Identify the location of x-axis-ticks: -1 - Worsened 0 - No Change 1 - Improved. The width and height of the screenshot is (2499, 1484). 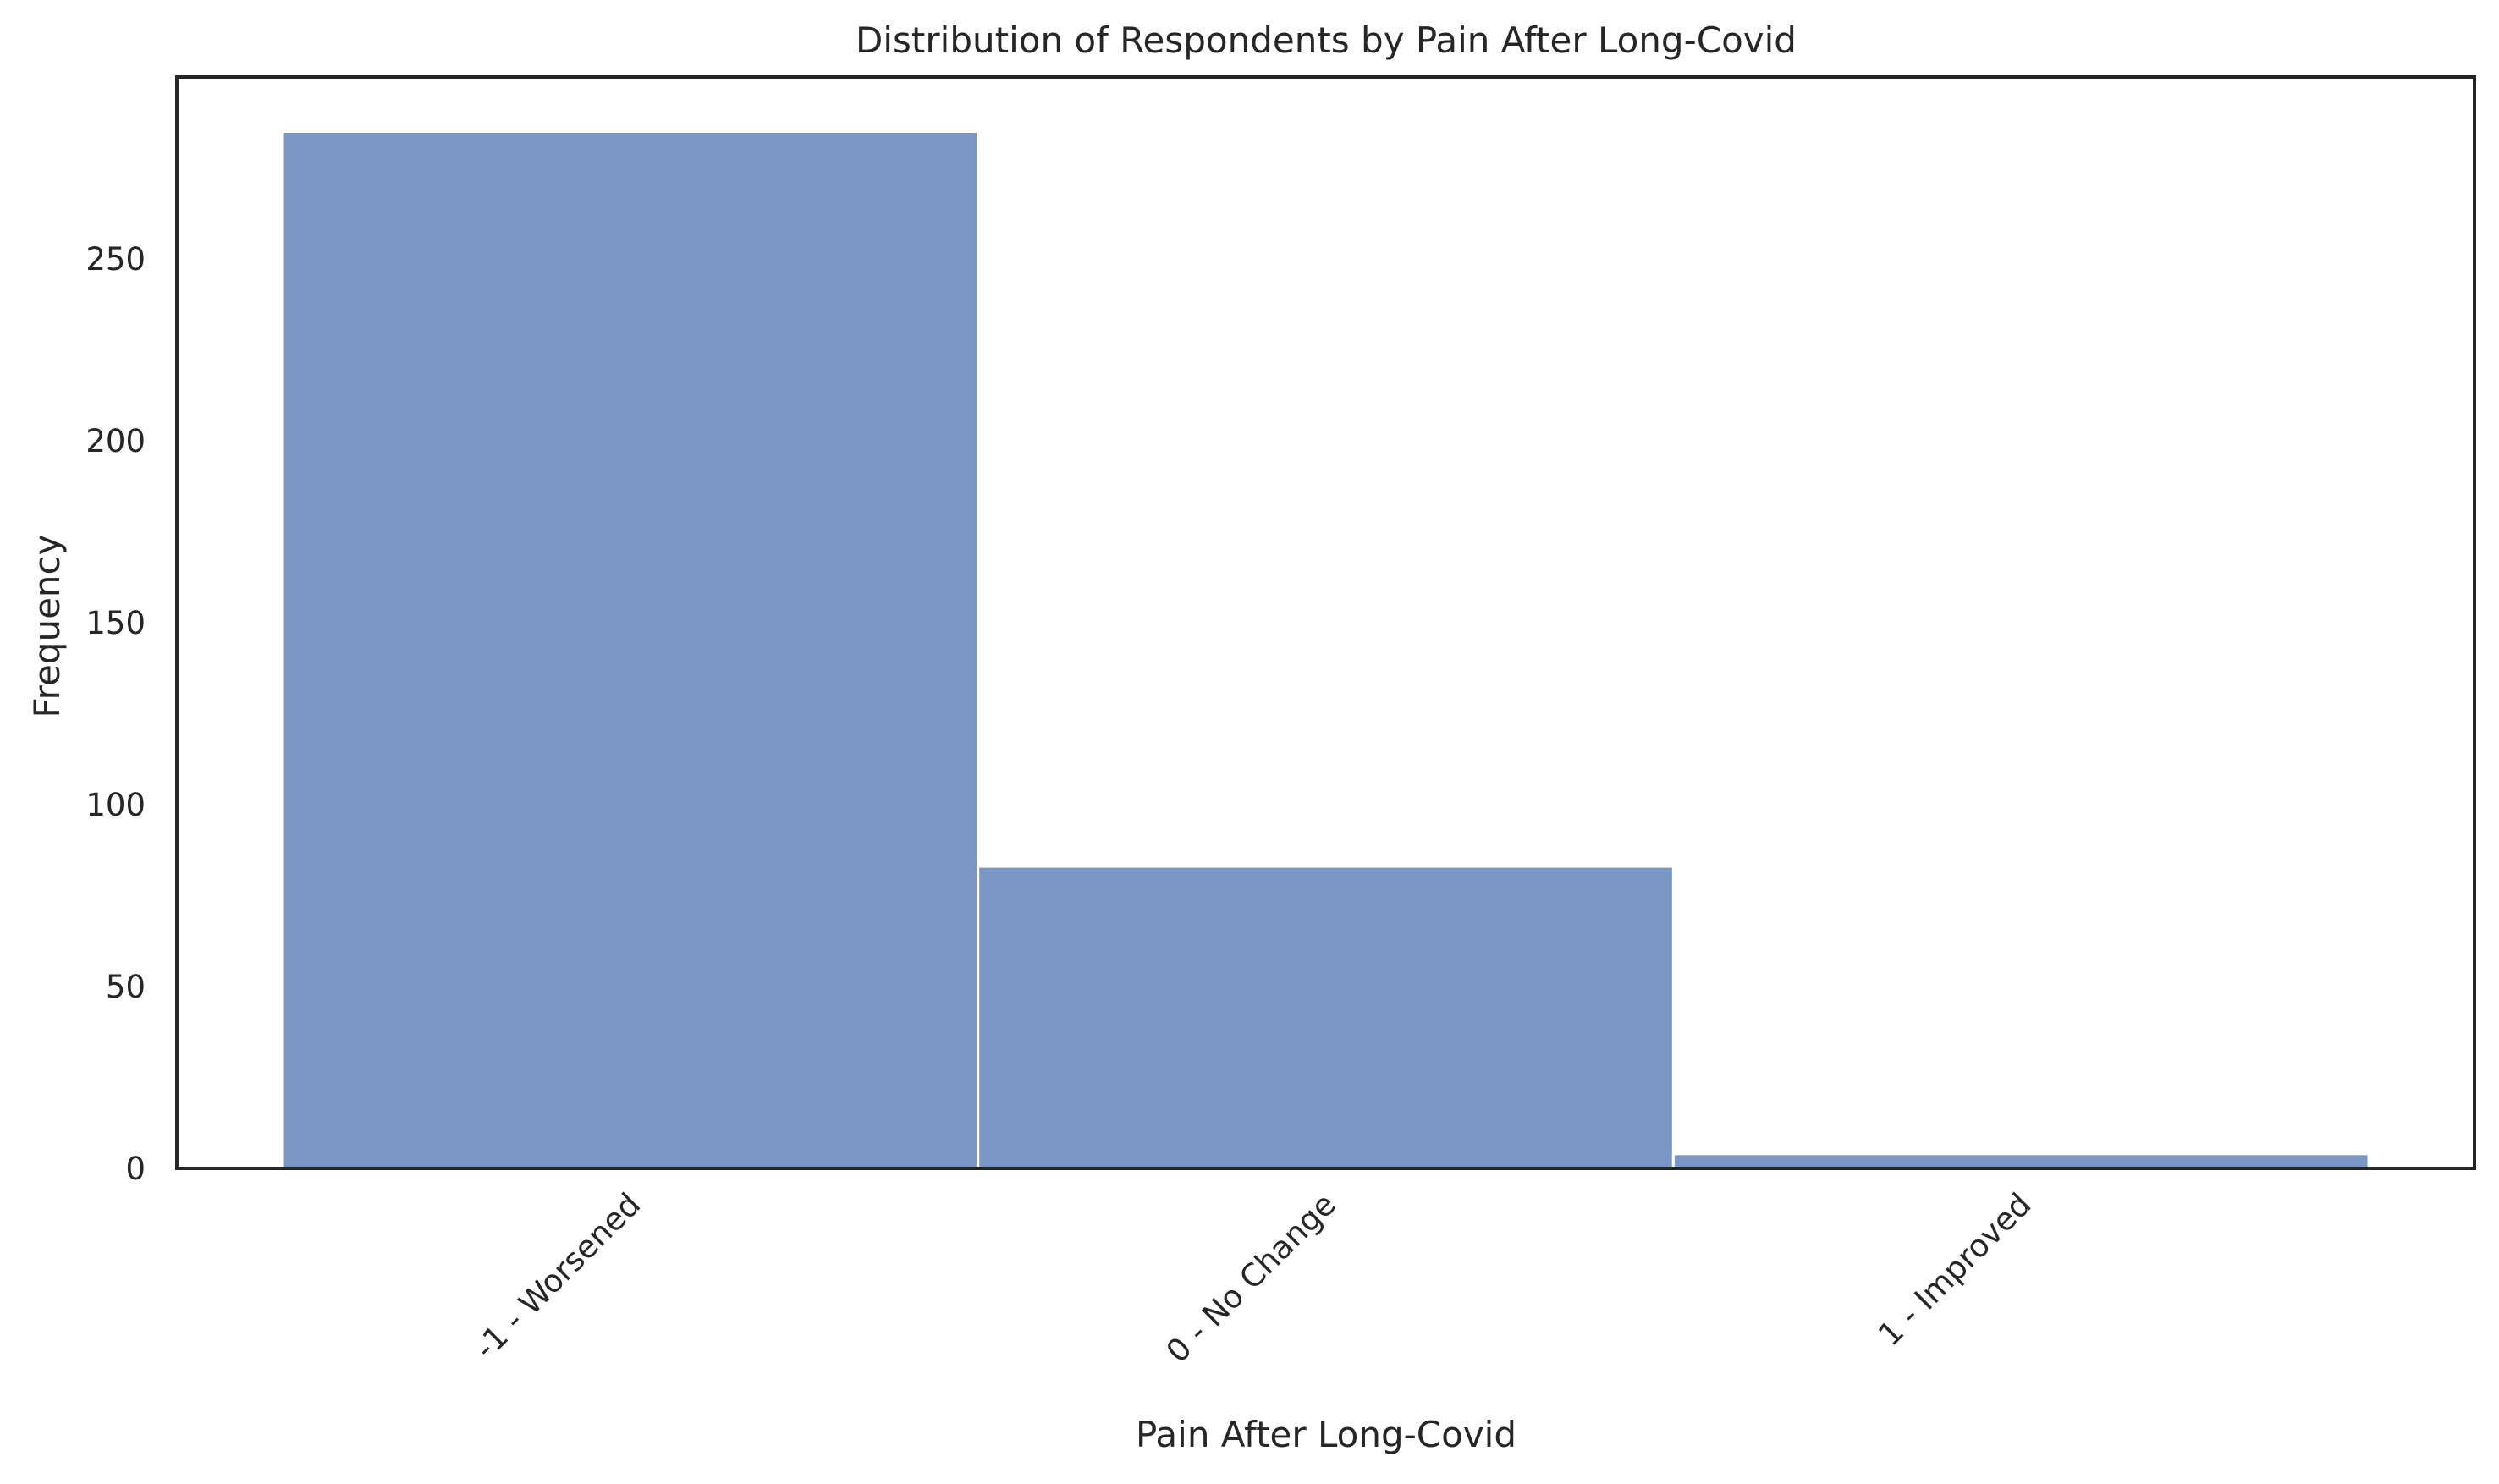
(1253, 1278).